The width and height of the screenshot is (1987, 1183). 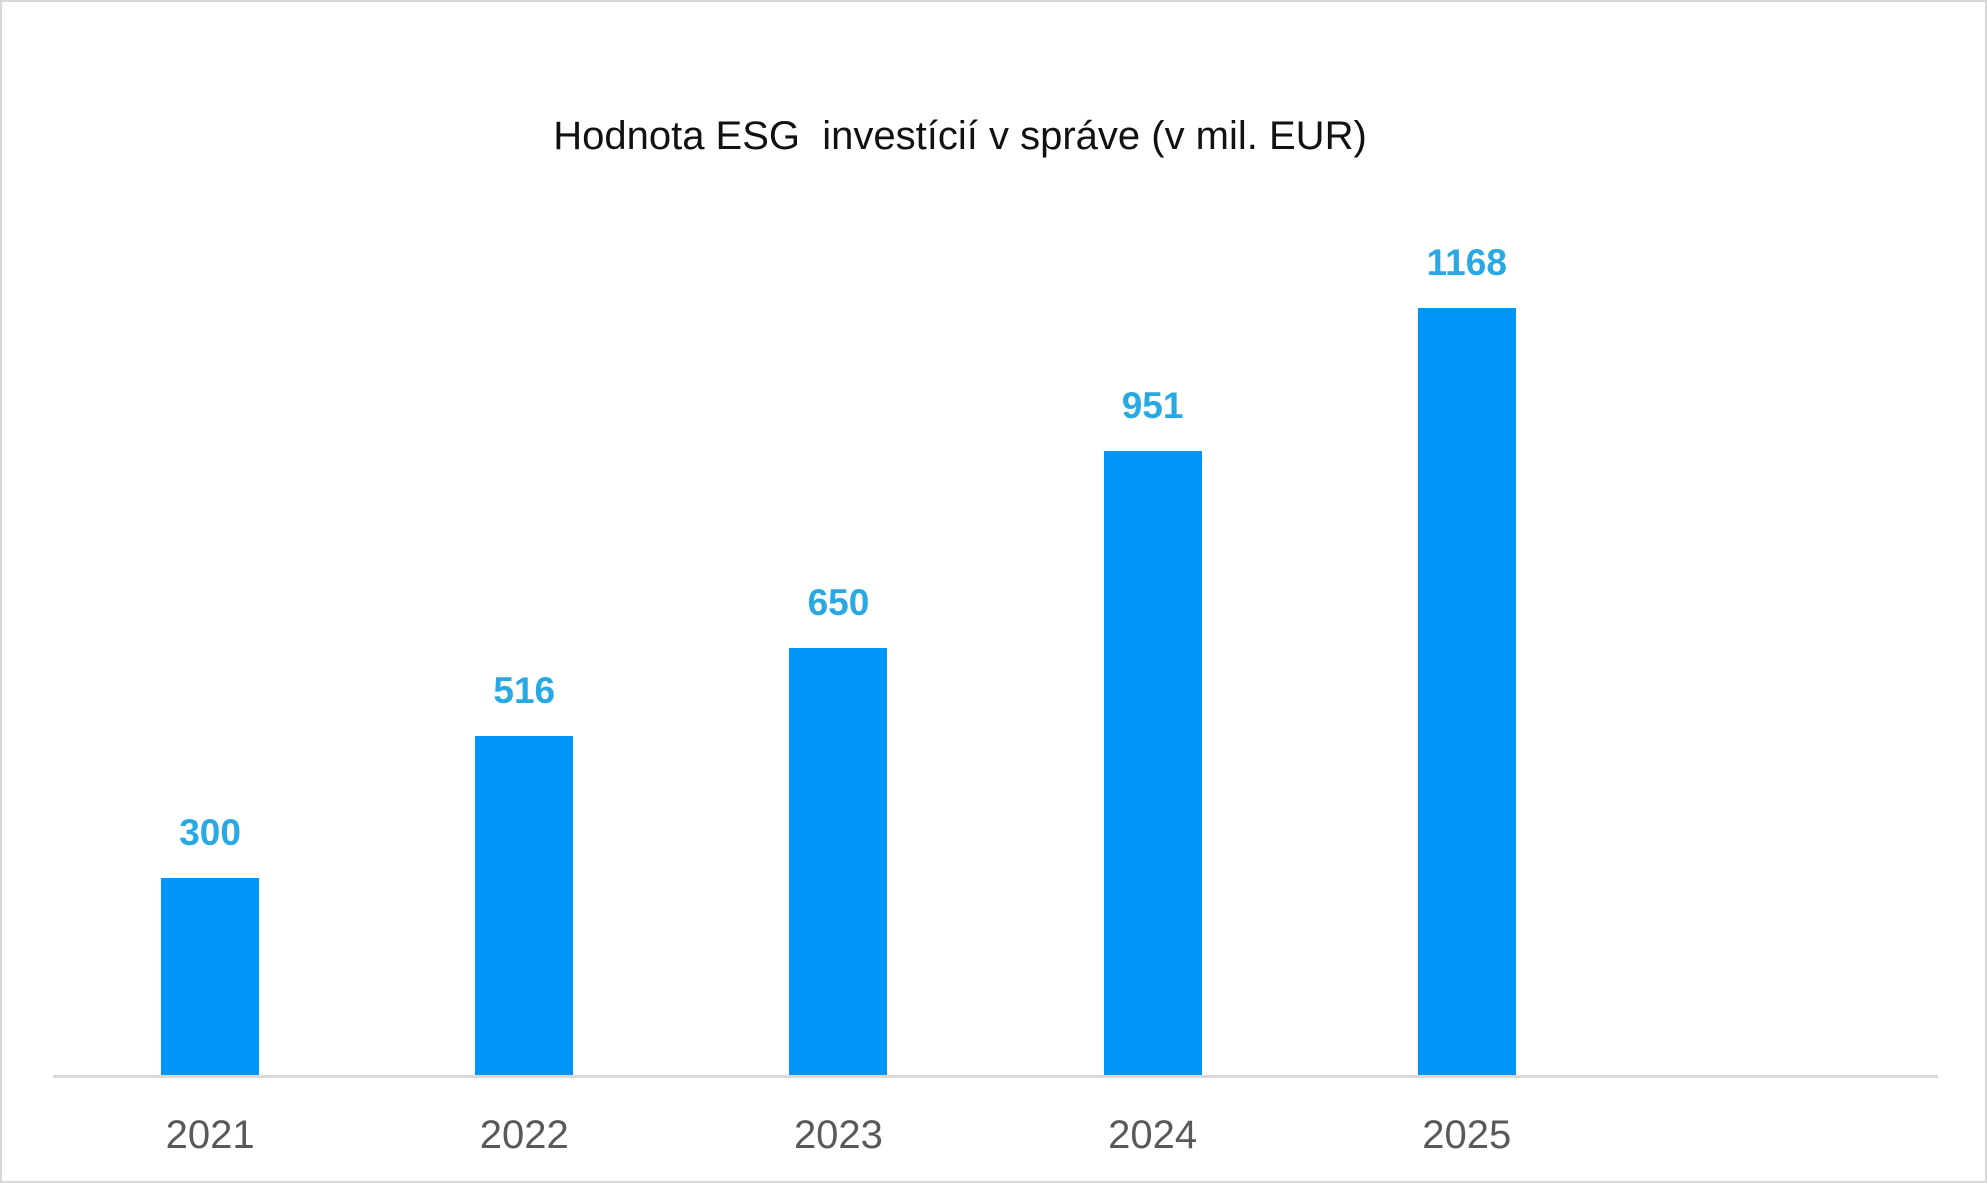 I want to click on bar-value-label: 951, so click(x=1152, y=405).